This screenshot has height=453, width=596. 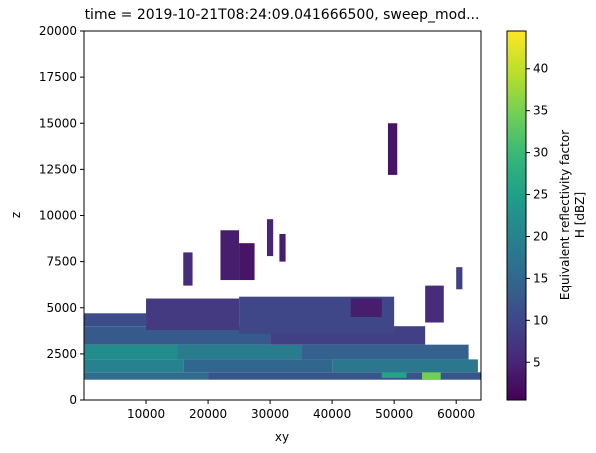 What do you see at coordinates (61, 308) in the screenshot?
I see `y-tick-label: 5000` at bounding box center [61, 308].